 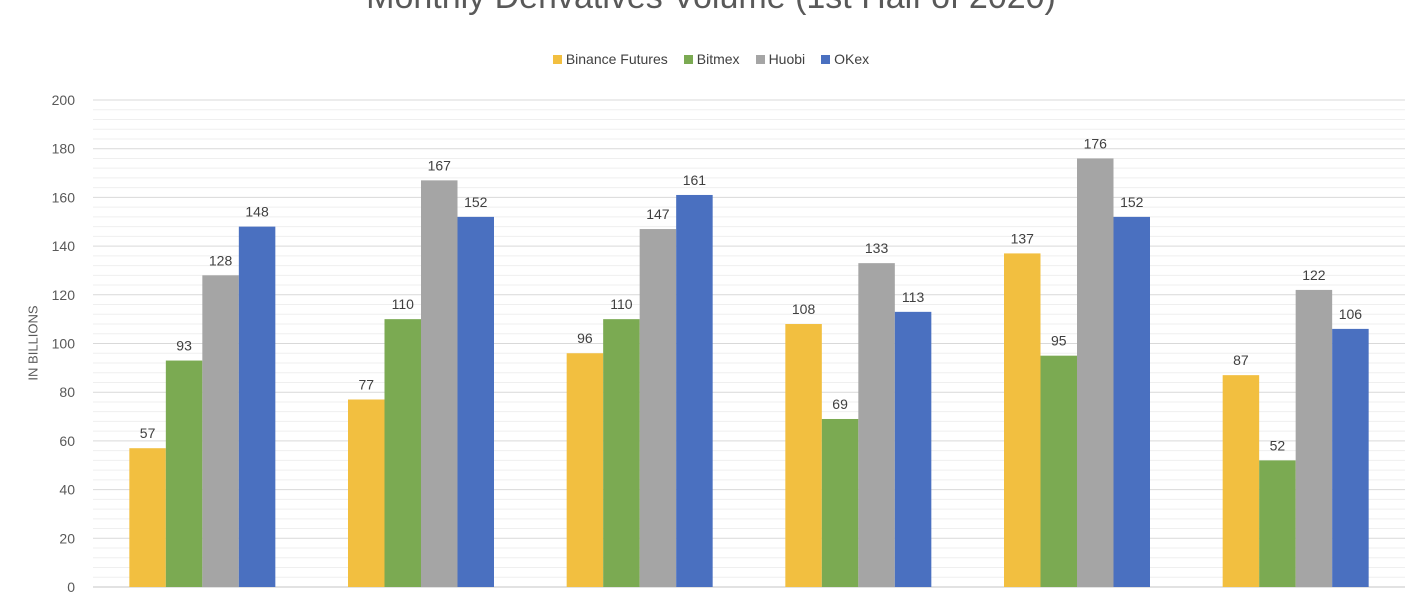 What do you see at coordinates (148, 433) in the screenshot?
I see `data-label: 57` at bounding box center [148, 433].